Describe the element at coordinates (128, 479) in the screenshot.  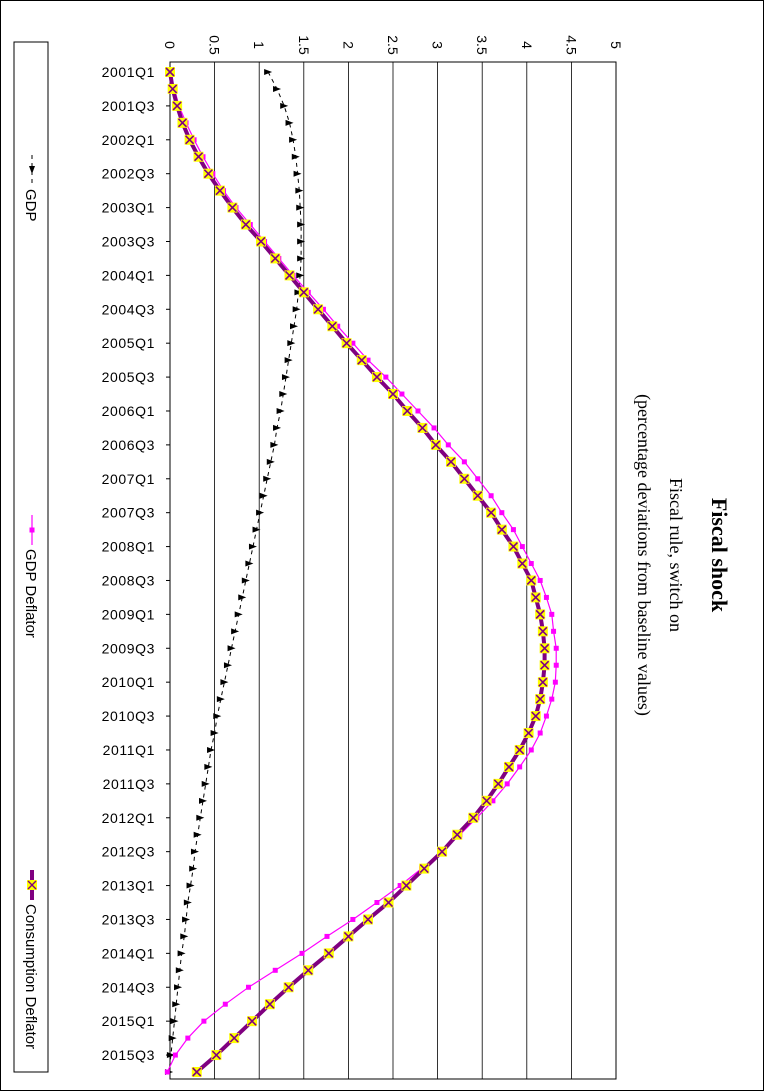
I see `period-tick-label: 2007Q1` at that location.